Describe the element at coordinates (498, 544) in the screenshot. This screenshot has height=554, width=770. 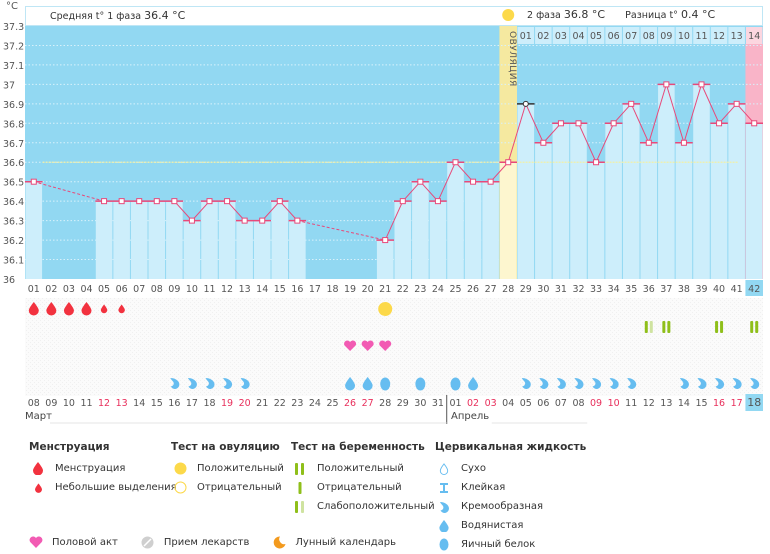
I see `legend-label: Яичный белок` at that location.